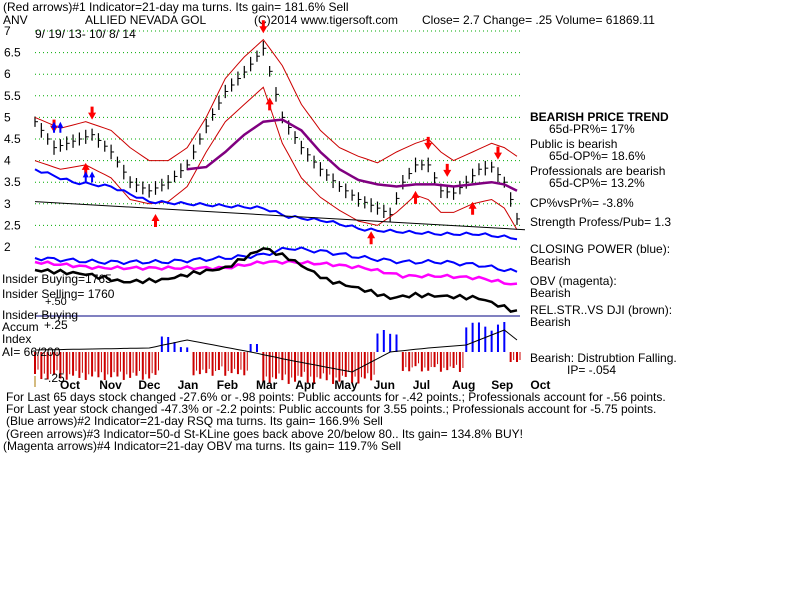  Describe the element at coordinates (7, 247) in the screenshot. I see `y-tick-label: 2` at that location.